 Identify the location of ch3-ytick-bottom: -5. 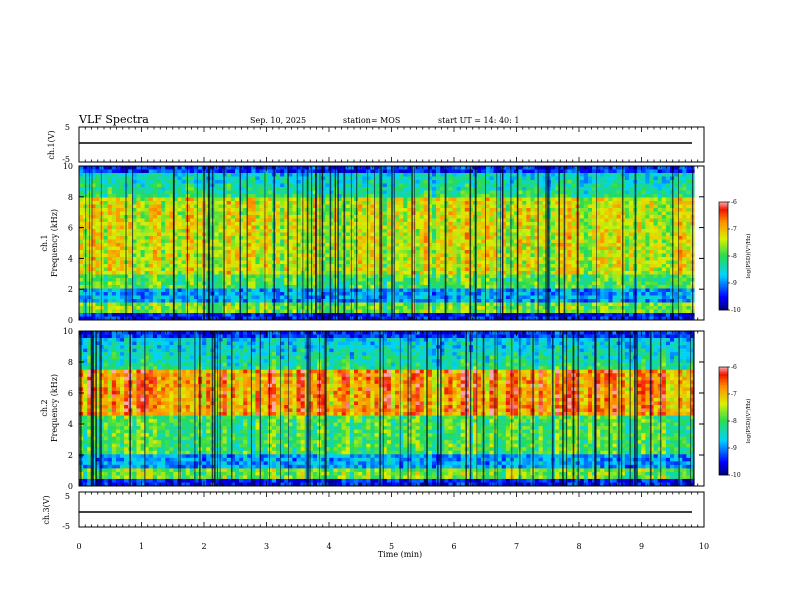
(66, 526).